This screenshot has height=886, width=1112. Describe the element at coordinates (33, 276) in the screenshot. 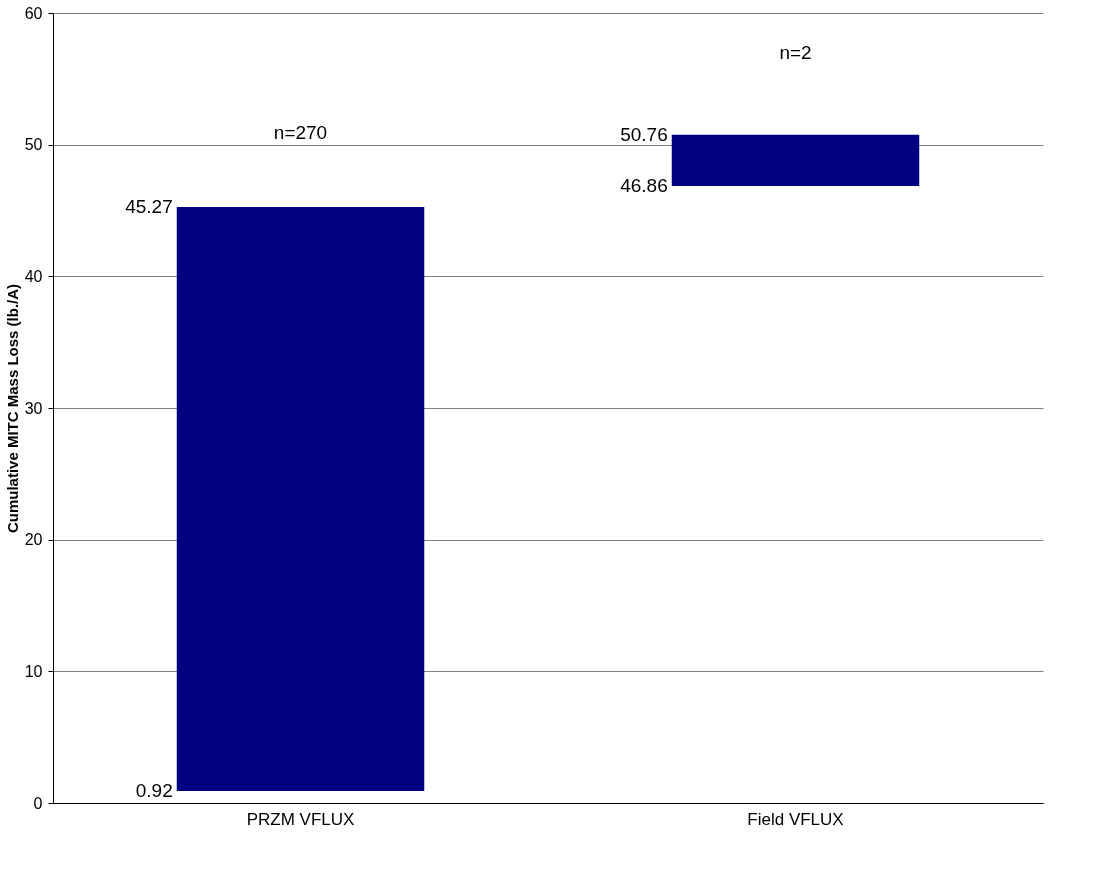

I see `y-tick-label: 40` at that location.